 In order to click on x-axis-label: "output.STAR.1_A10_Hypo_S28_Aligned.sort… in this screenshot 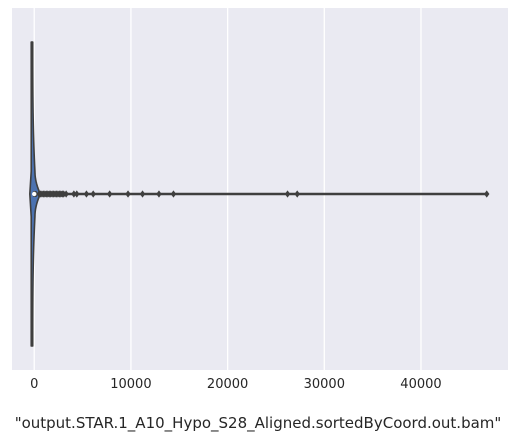, I will do `click(258, 423)`.